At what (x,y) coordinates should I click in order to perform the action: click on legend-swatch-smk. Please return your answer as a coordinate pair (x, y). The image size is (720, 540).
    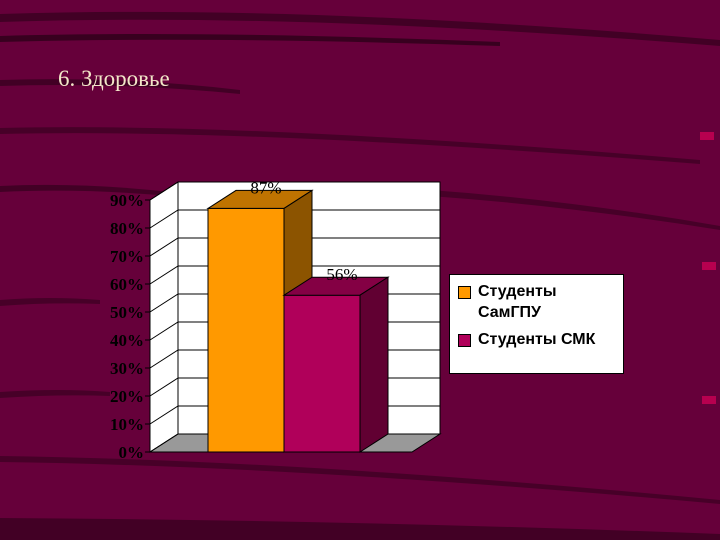
    Looking at the image, I should click on (464, 340).